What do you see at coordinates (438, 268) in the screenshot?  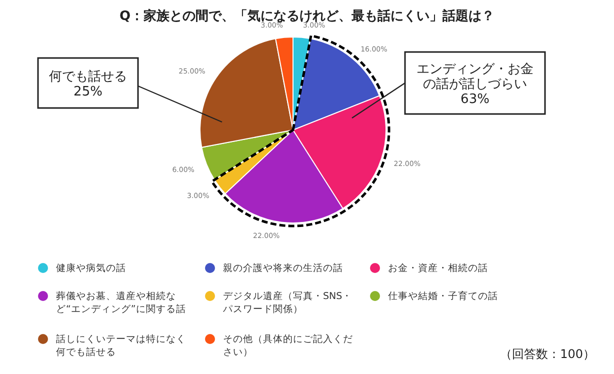 I see `legend-label: お金・資産・相続の話` at bounding box center [438, 268].